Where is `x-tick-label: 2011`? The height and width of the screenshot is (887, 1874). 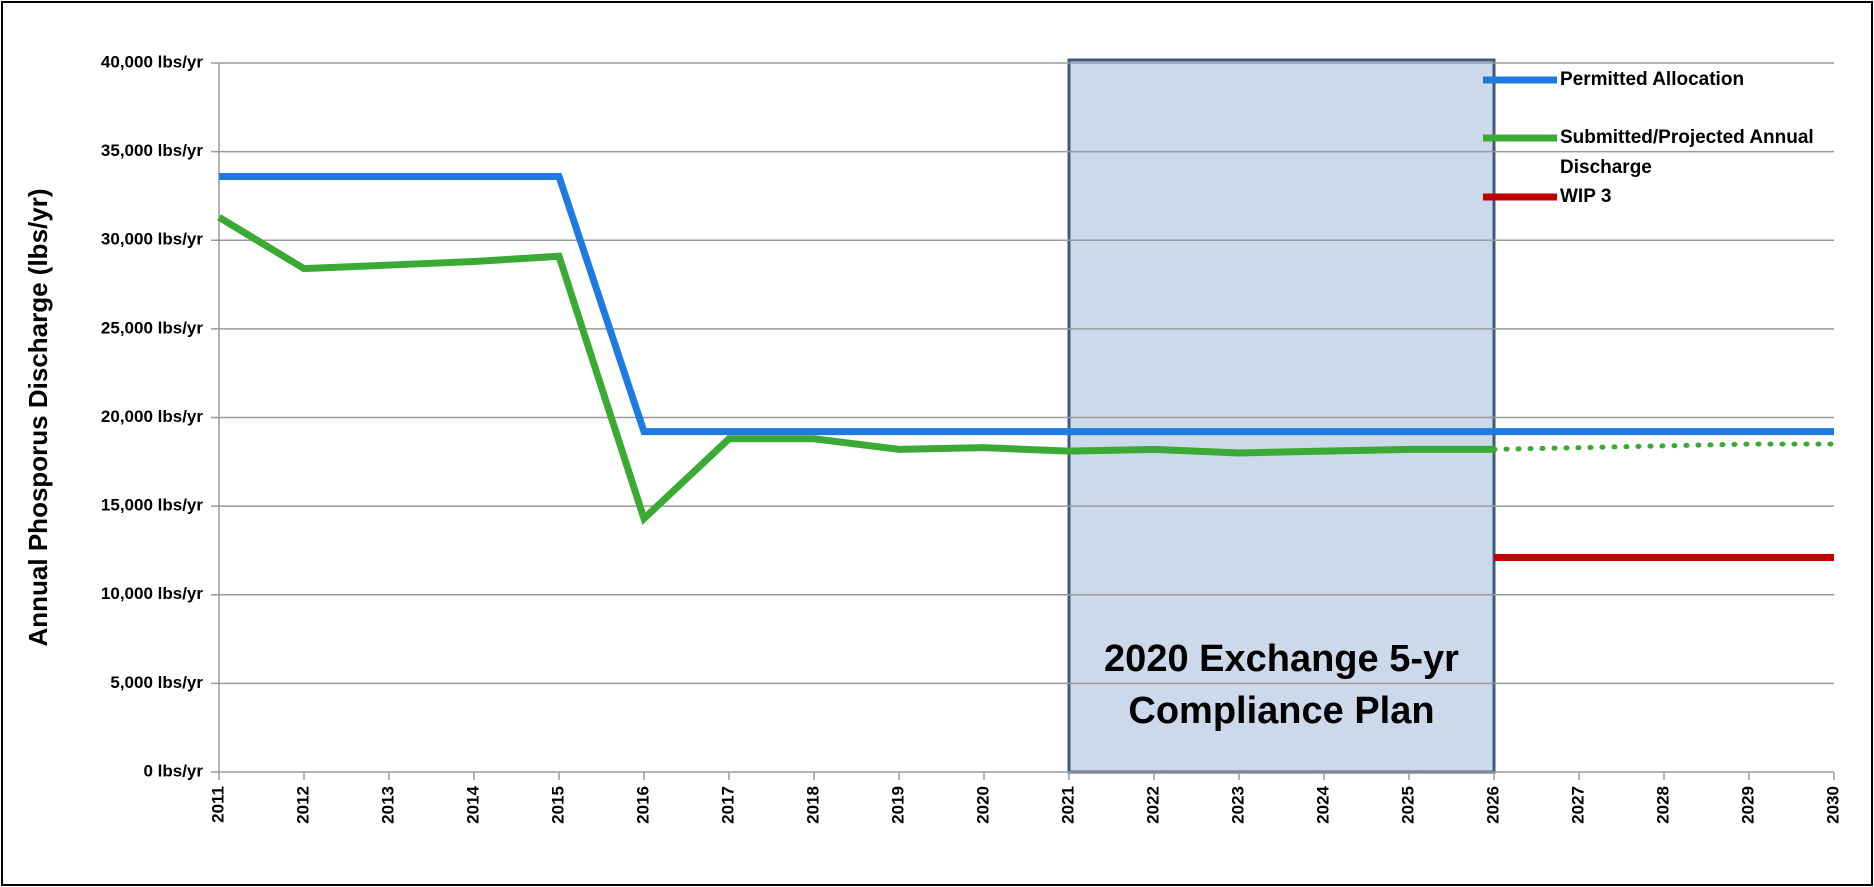
x-tick-label: 2011 is located at coordinates (217, 804).